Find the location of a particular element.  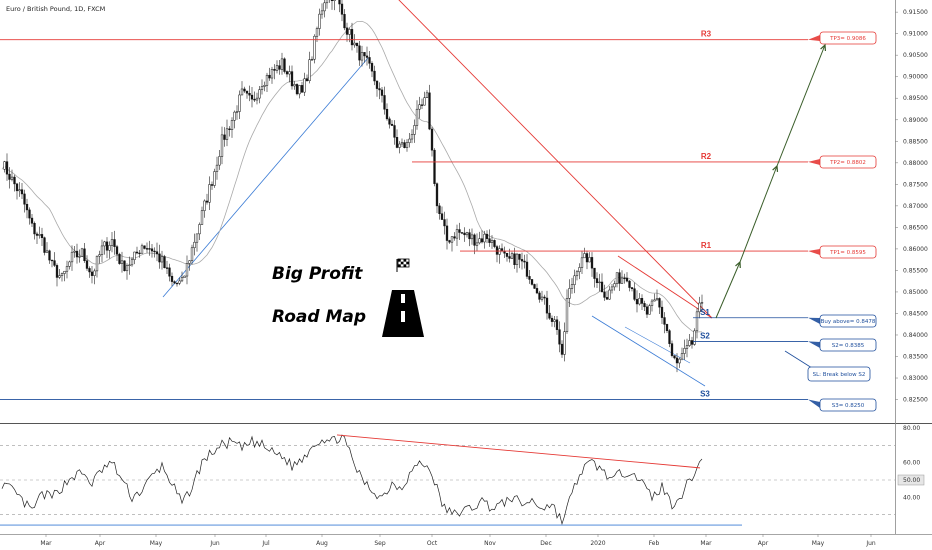

checkered-flag-icon is located at coordinates (403, 265).